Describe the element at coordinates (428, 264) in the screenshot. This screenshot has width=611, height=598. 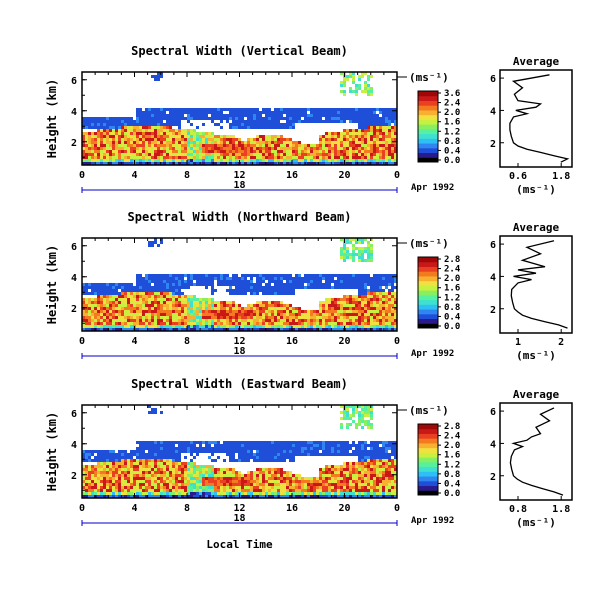
I see `colorbar-swatch` at that location.